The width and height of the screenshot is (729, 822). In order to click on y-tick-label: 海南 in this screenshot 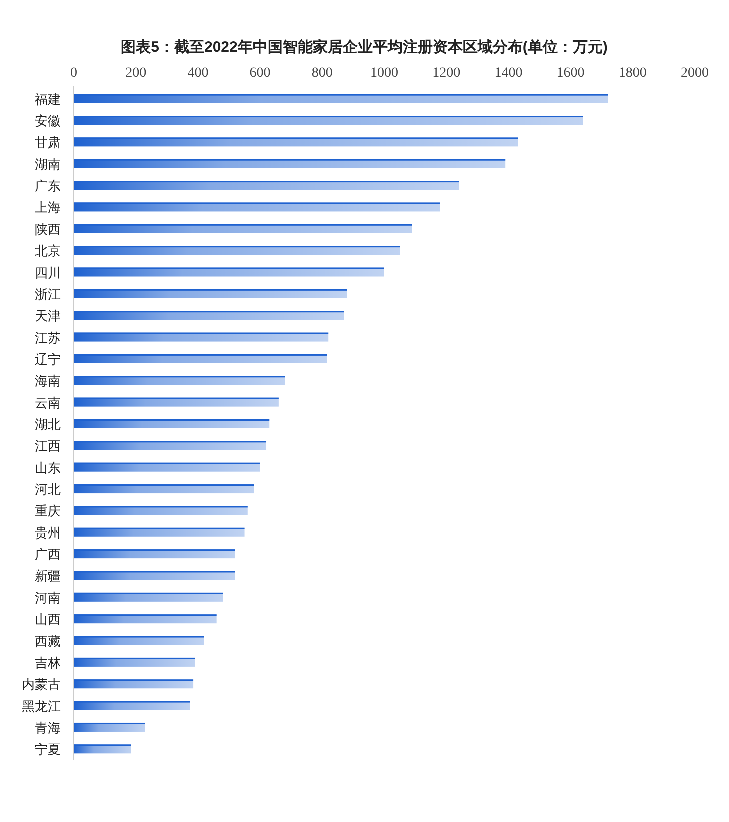, I will do `click(48, 382)`.